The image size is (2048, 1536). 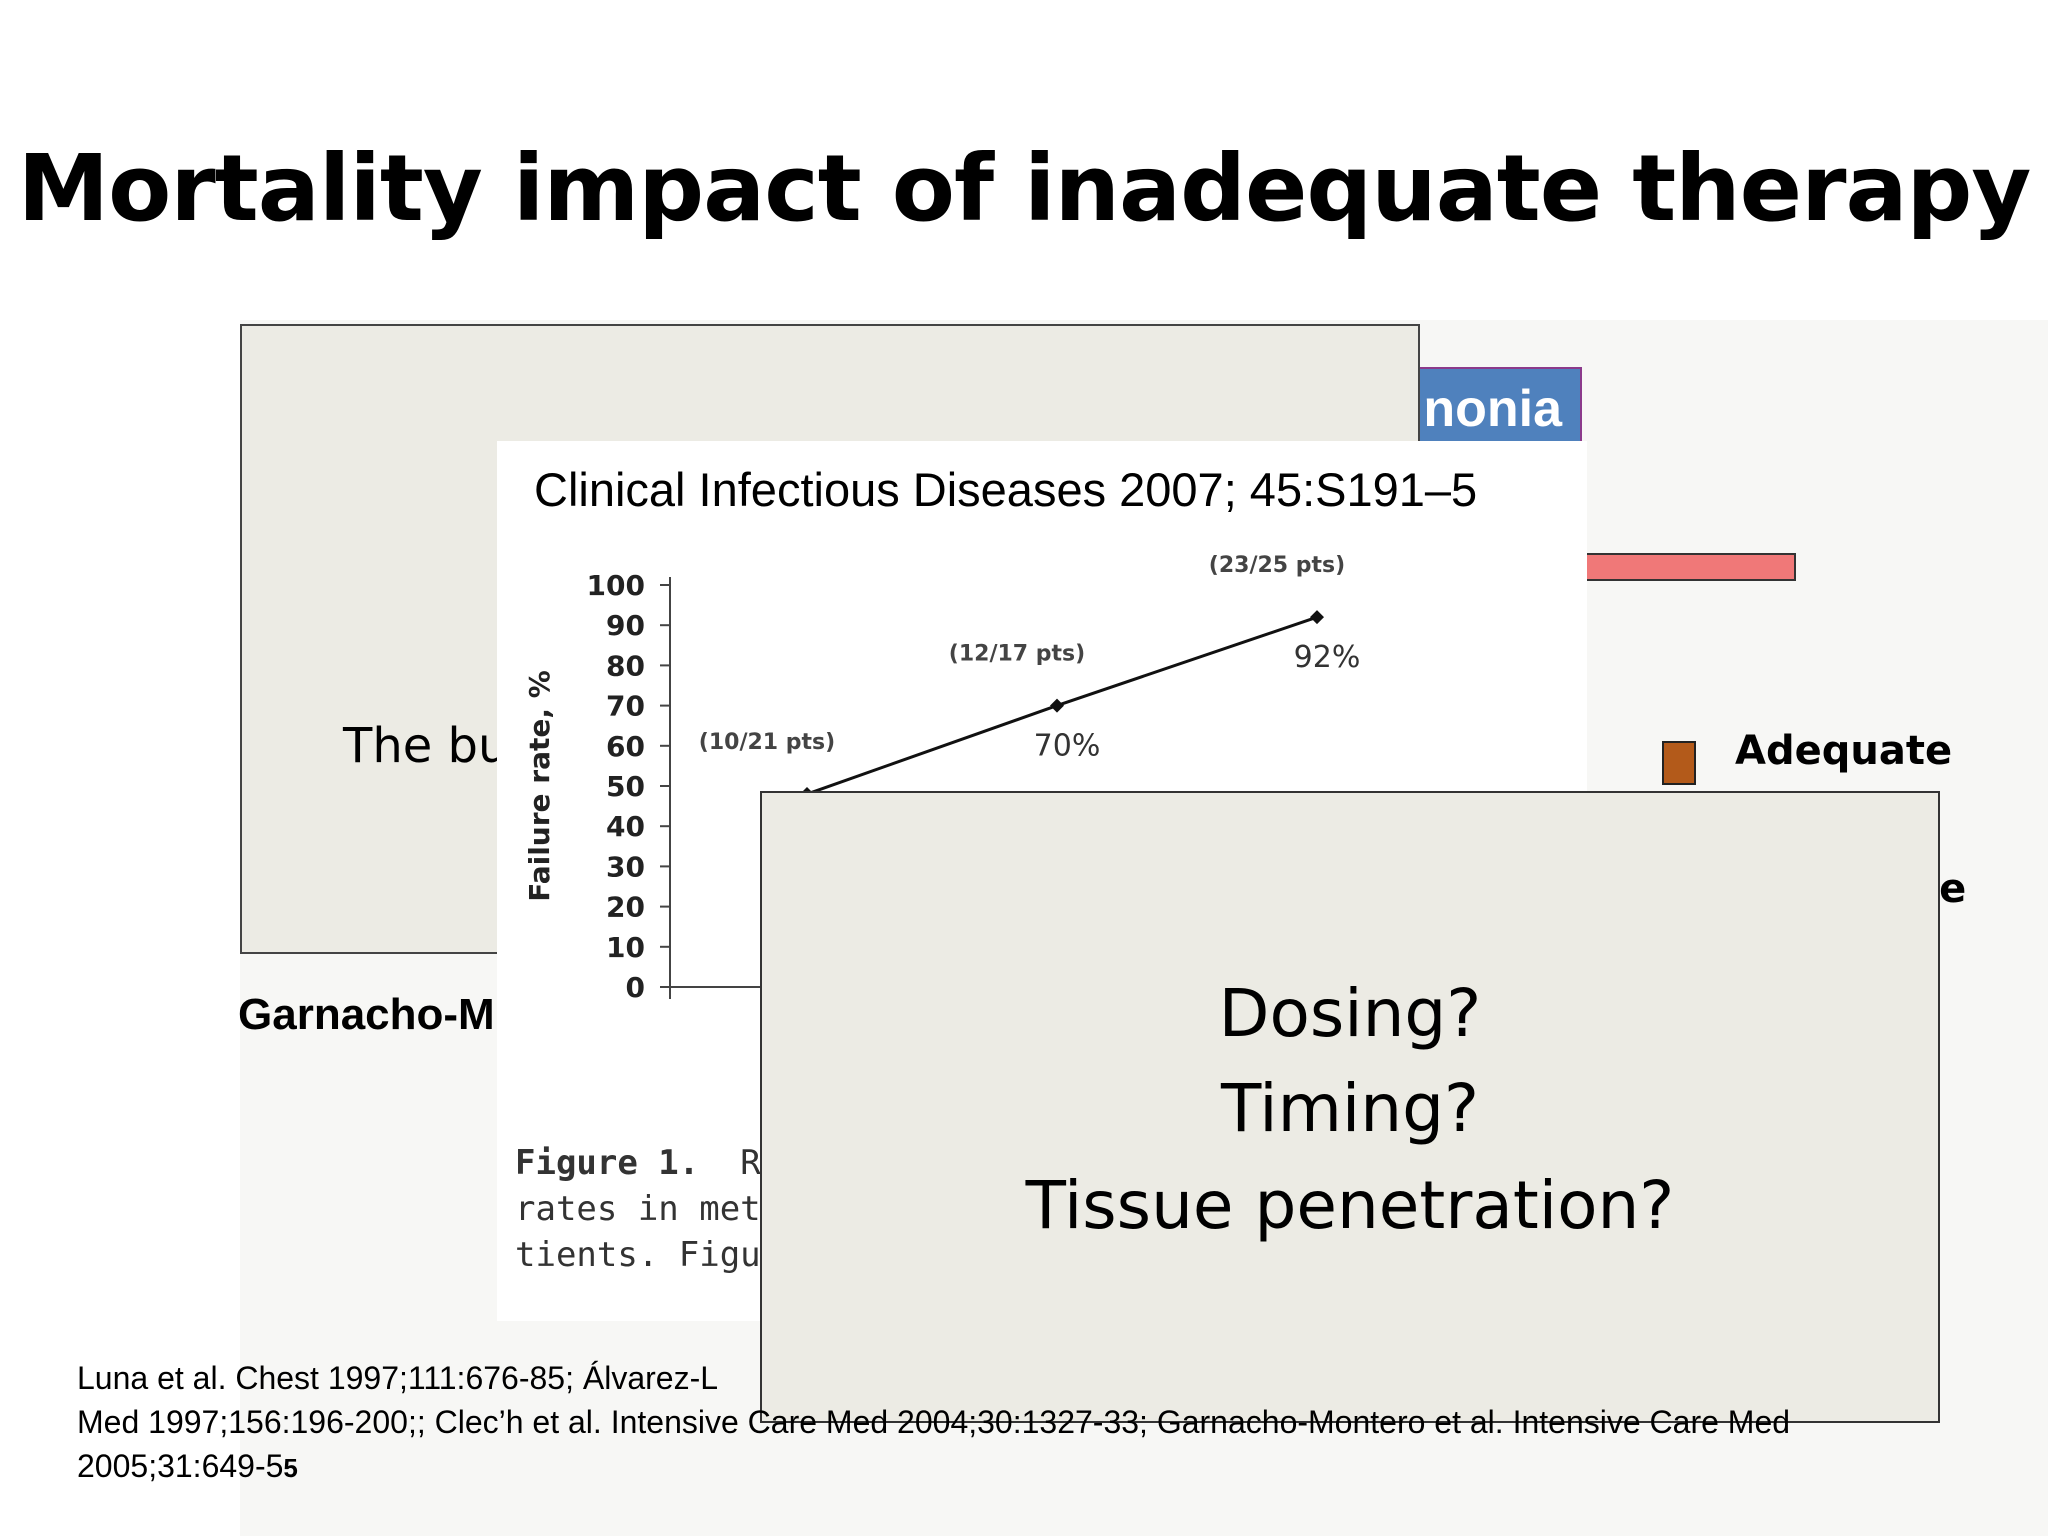 I want to click on question-tissue-penetration: Tissue penetration?, so click(x=1350, y=1205).